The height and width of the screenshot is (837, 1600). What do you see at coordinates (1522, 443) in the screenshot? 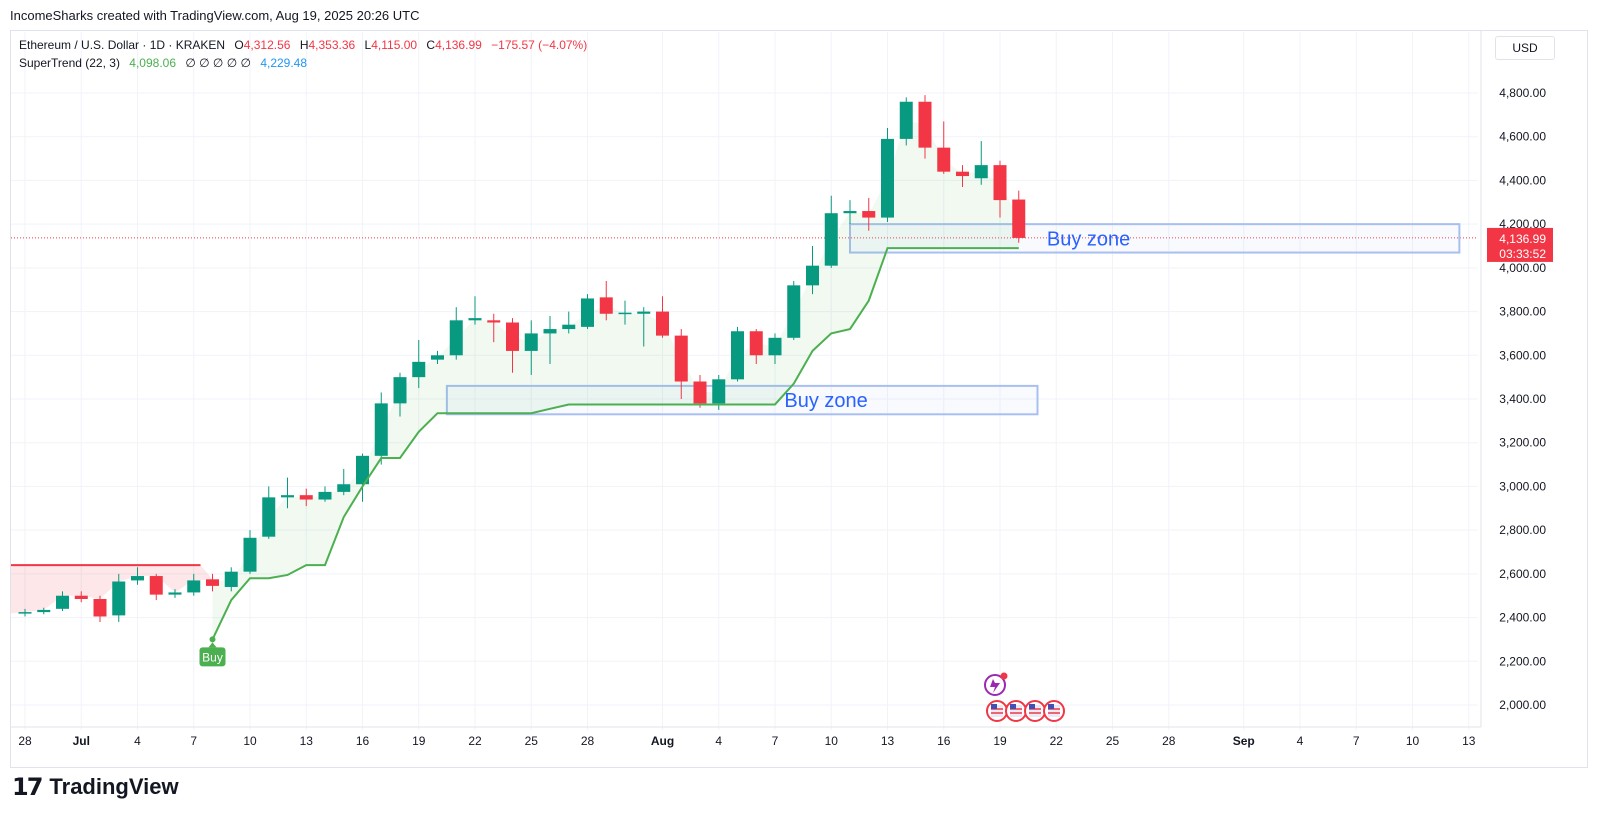
I see `price-tick-label: 3,200.00` at bounding box center [1522, 443].